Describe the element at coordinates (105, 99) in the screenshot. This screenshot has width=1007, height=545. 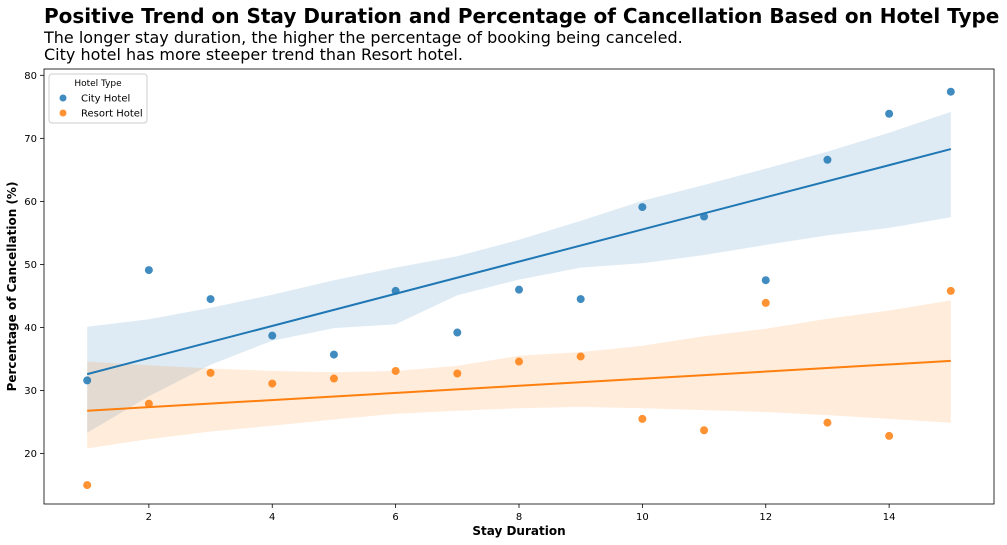
I see `legend-label-city-hotel: City Hotel` at that location.